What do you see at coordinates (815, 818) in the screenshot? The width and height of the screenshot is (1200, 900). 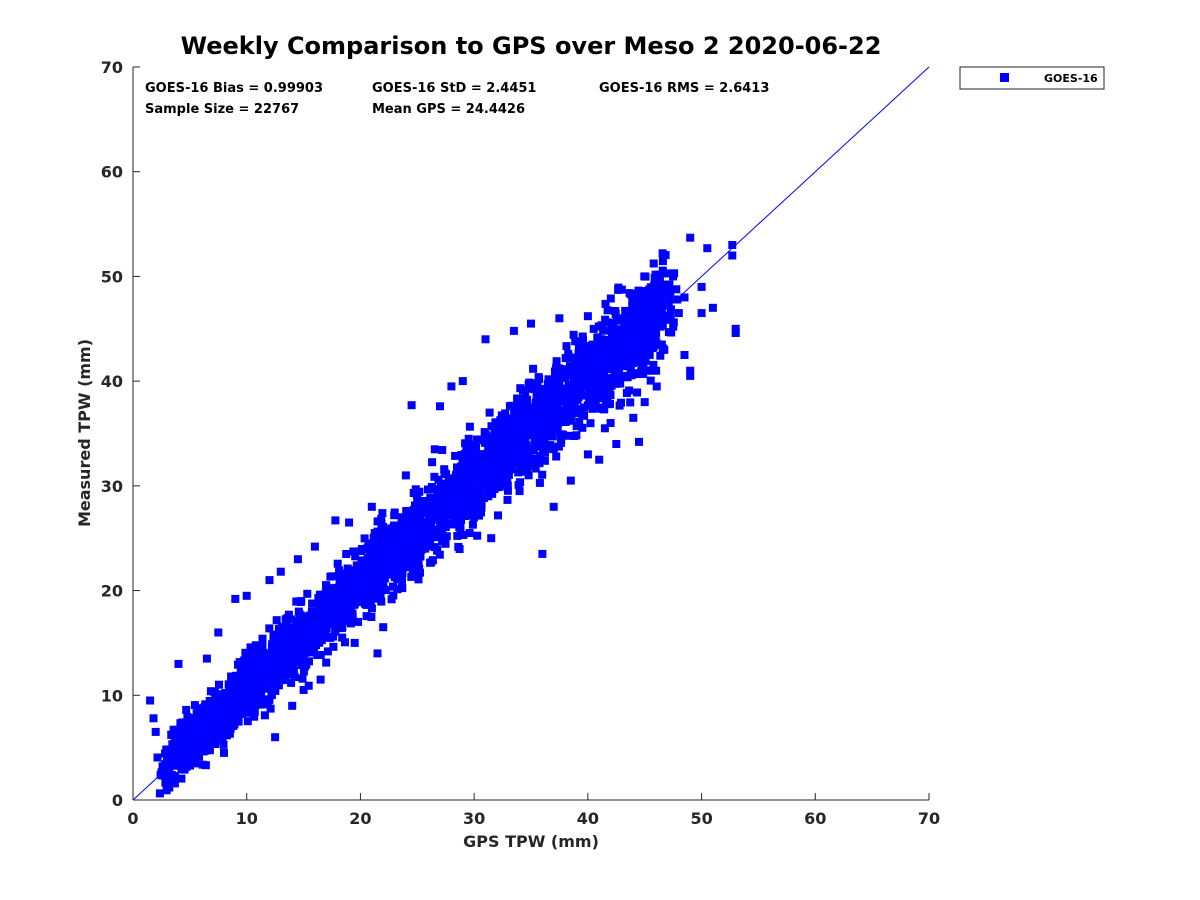 I see `x-tick-label: 60` at bounding box center [815, 818].